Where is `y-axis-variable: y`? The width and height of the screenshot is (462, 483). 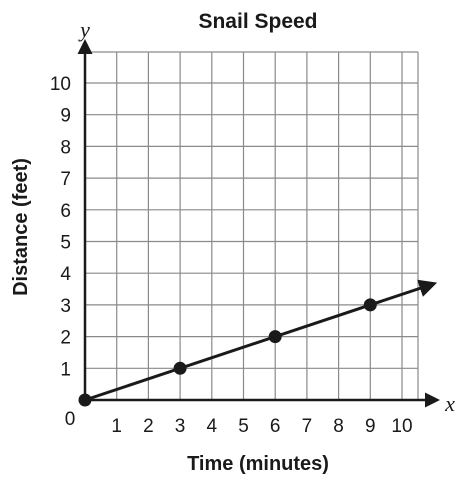
y-axis-variable: y is located at coordinates (84, 29).